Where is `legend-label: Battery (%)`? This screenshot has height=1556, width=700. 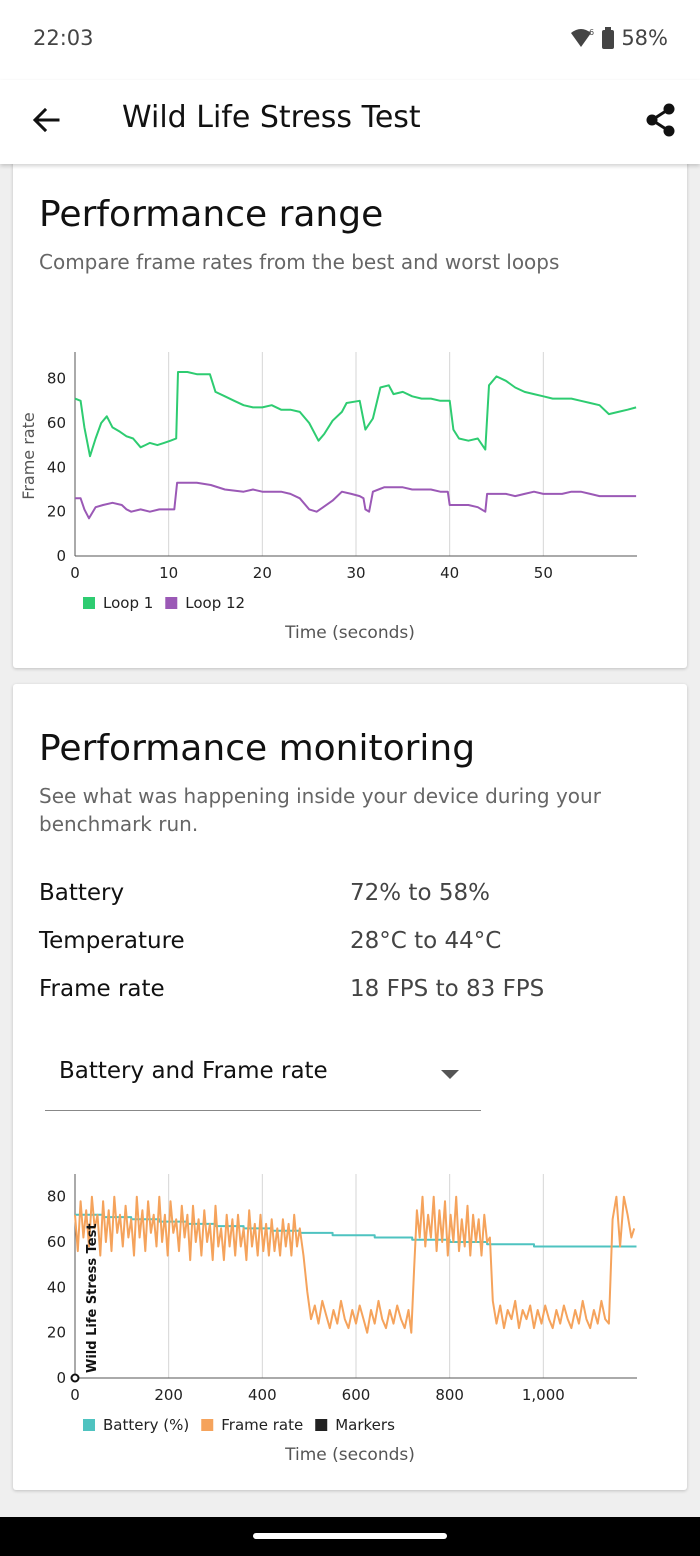
legend-label: Battery (%) is located at coordinates (146, 1425).